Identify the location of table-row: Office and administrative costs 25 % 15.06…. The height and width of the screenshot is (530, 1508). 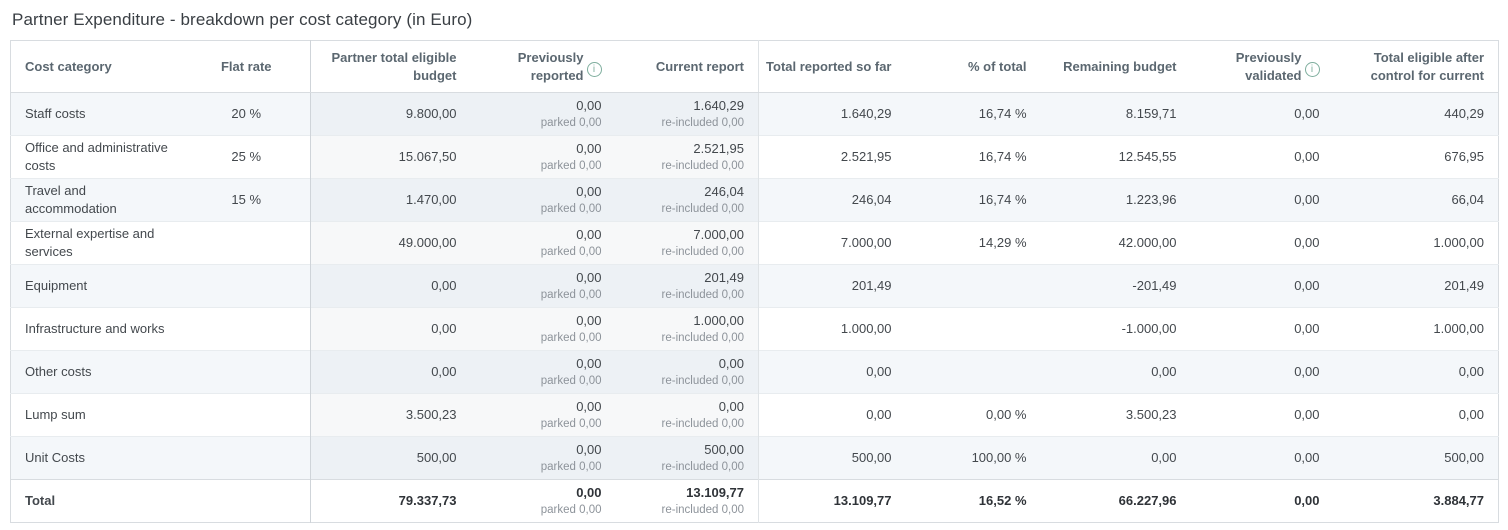
(754, 157).